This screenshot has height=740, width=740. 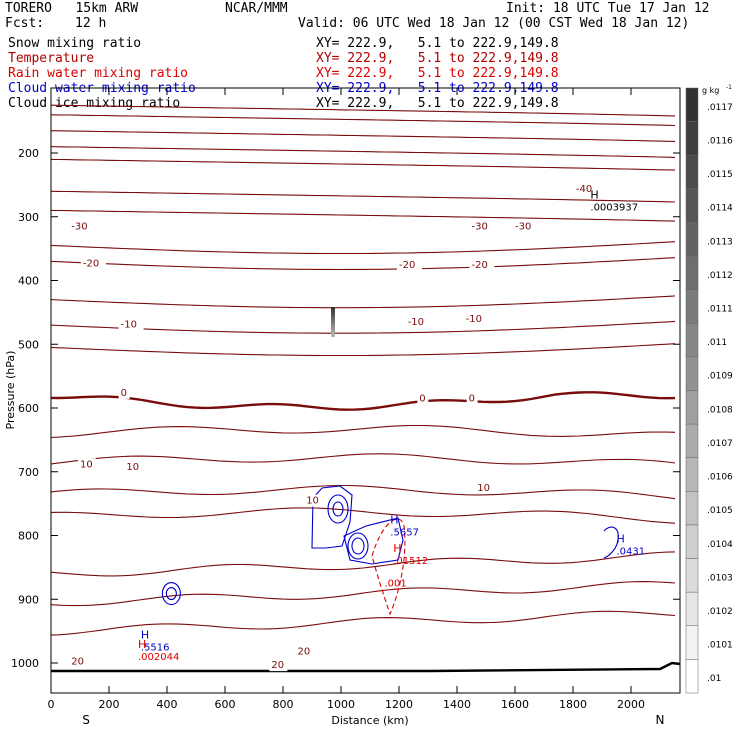 What do you see at coordinates (109, 704) in the screenshot?
I see `x-tick-label-200: 200` at bounding box center [109, 704].